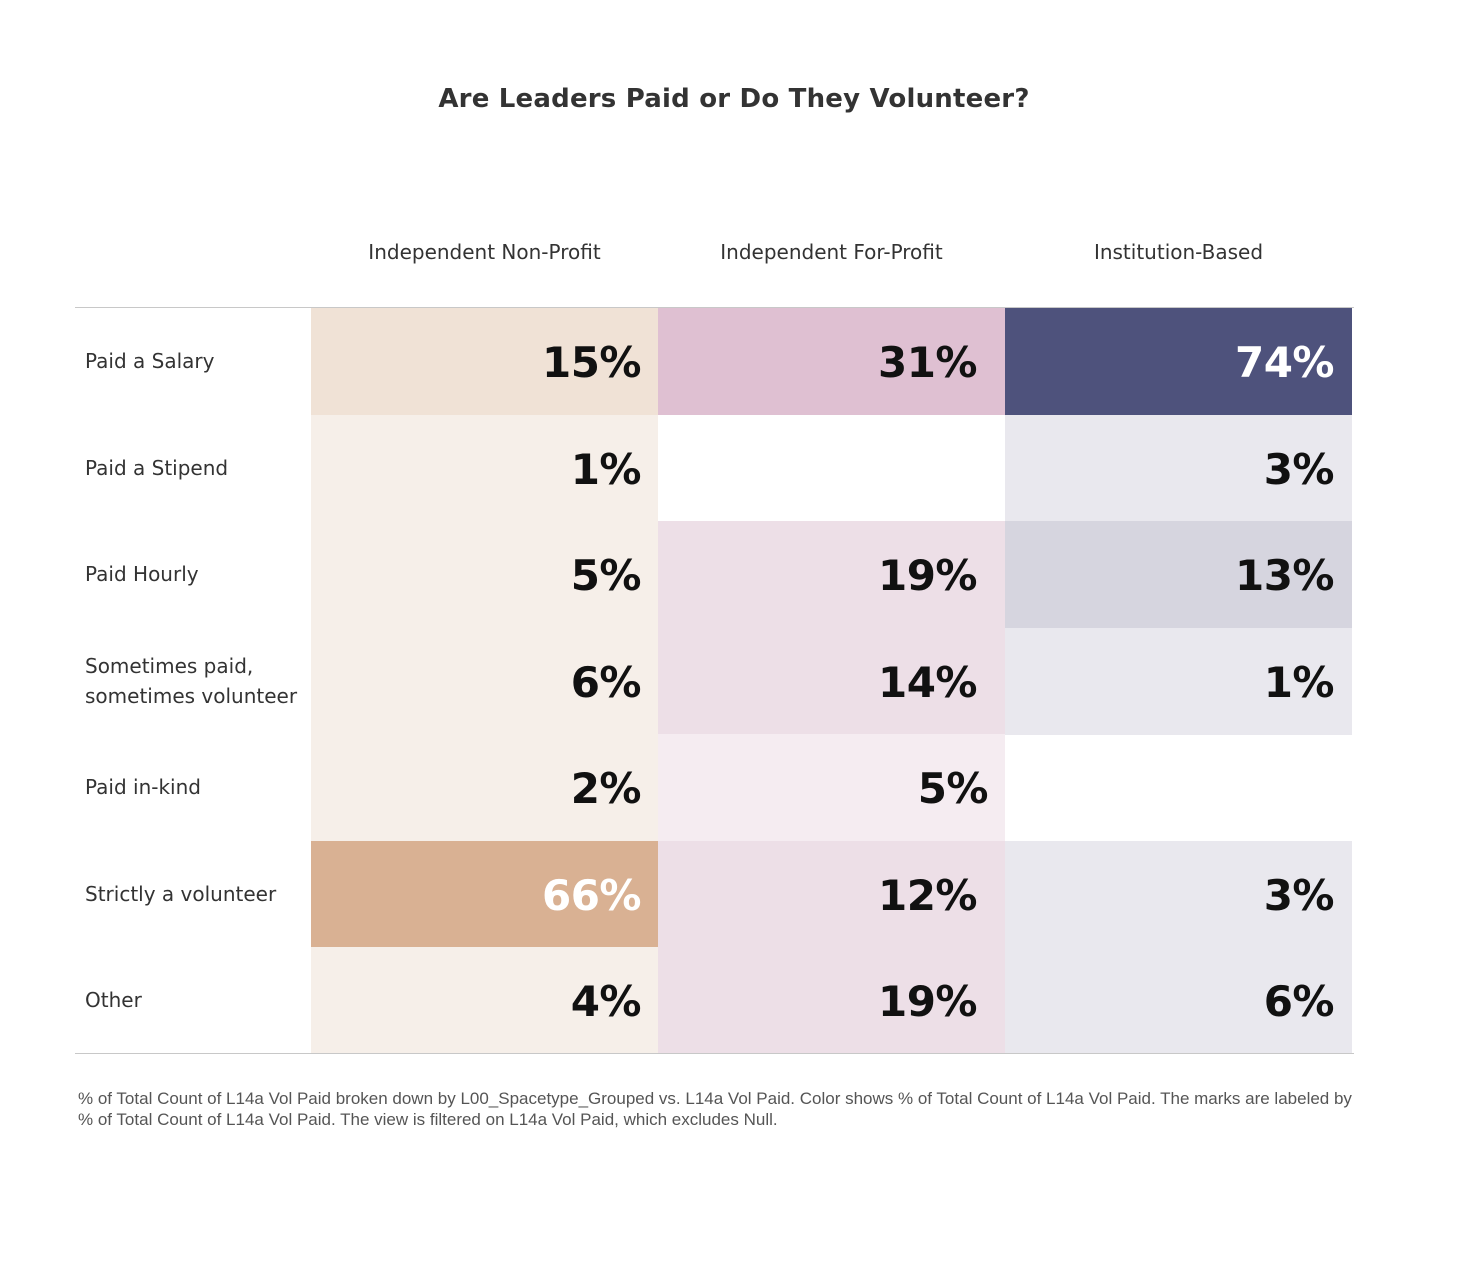  What do you see at coordinates (191, 680) in the screenshot?
I see `row-label: Sometimes paid, sometimes volunteer` at bounding box center [191, 680].